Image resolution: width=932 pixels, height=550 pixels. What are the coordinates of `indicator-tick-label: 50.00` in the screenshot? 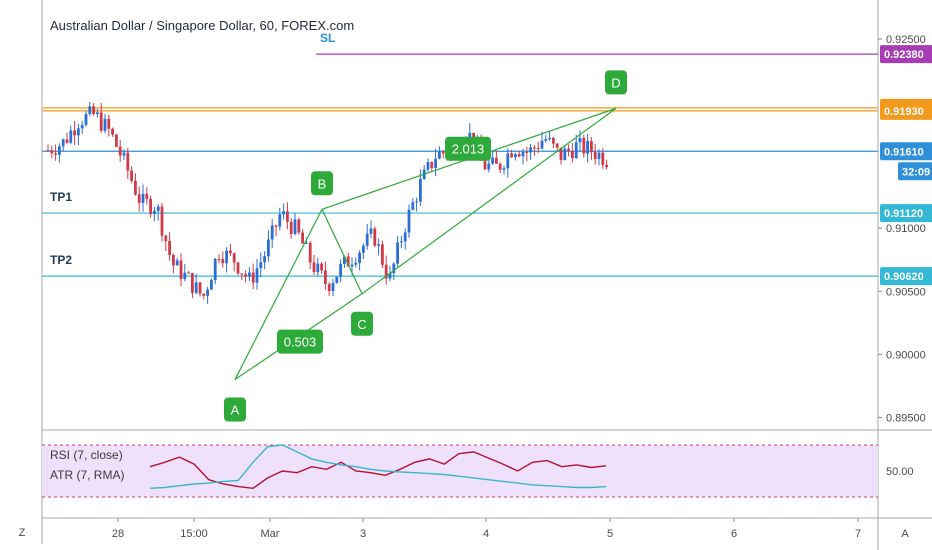 It's located at (900, 472).